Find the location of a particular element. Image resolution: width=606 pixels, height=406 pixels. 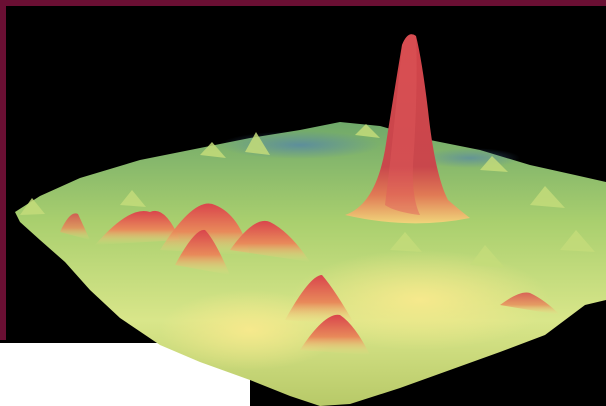

frame-top is located at coordinates (303, 3).